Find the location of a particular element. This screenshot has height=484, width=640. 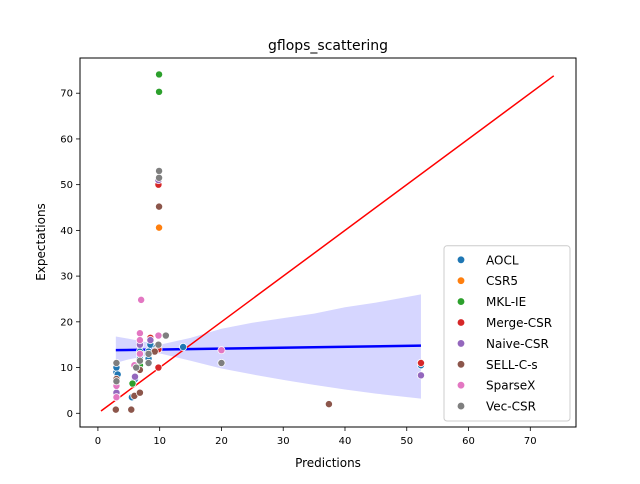

y-tick-label: 30 is located at coordinates (66, 277).